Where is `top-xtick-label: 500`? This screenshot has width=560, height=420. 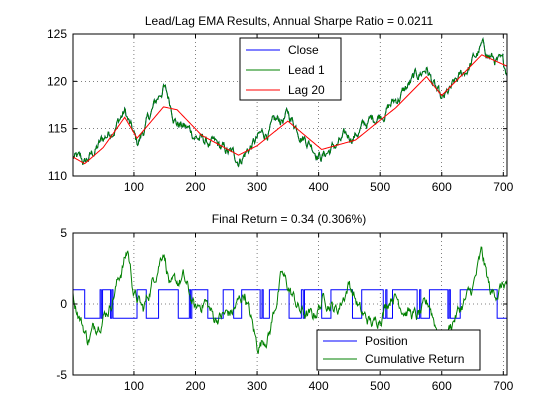 top-xtick-label: 500 is located at coordinates (380, 187).